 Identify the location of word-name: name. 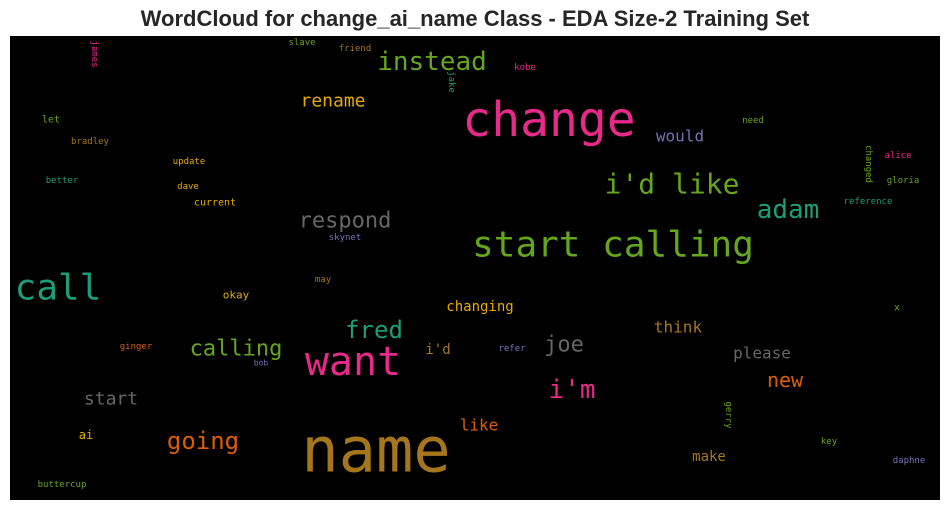
(375, 450).